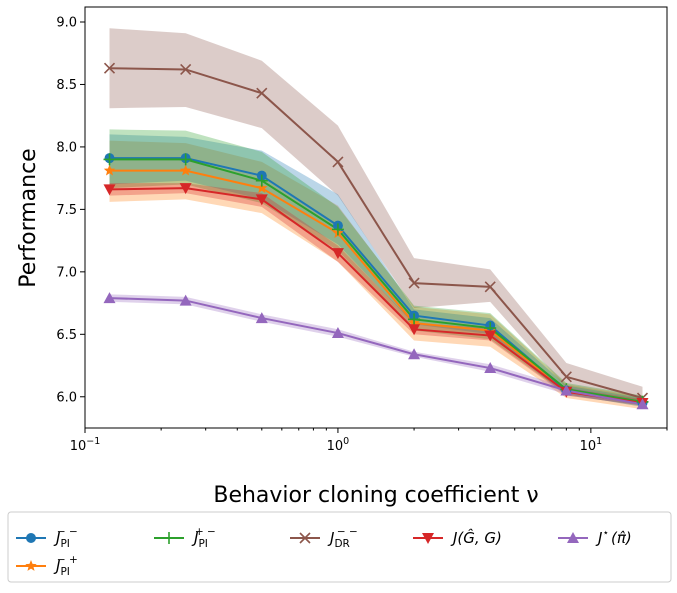  Describe the element at coordinates (324, 552) in the screenshot. I see `legend: JPI− − JPI+ − JDR− − J(Ĝ, G) J⋆ (π̂) JPI− +` at that location.